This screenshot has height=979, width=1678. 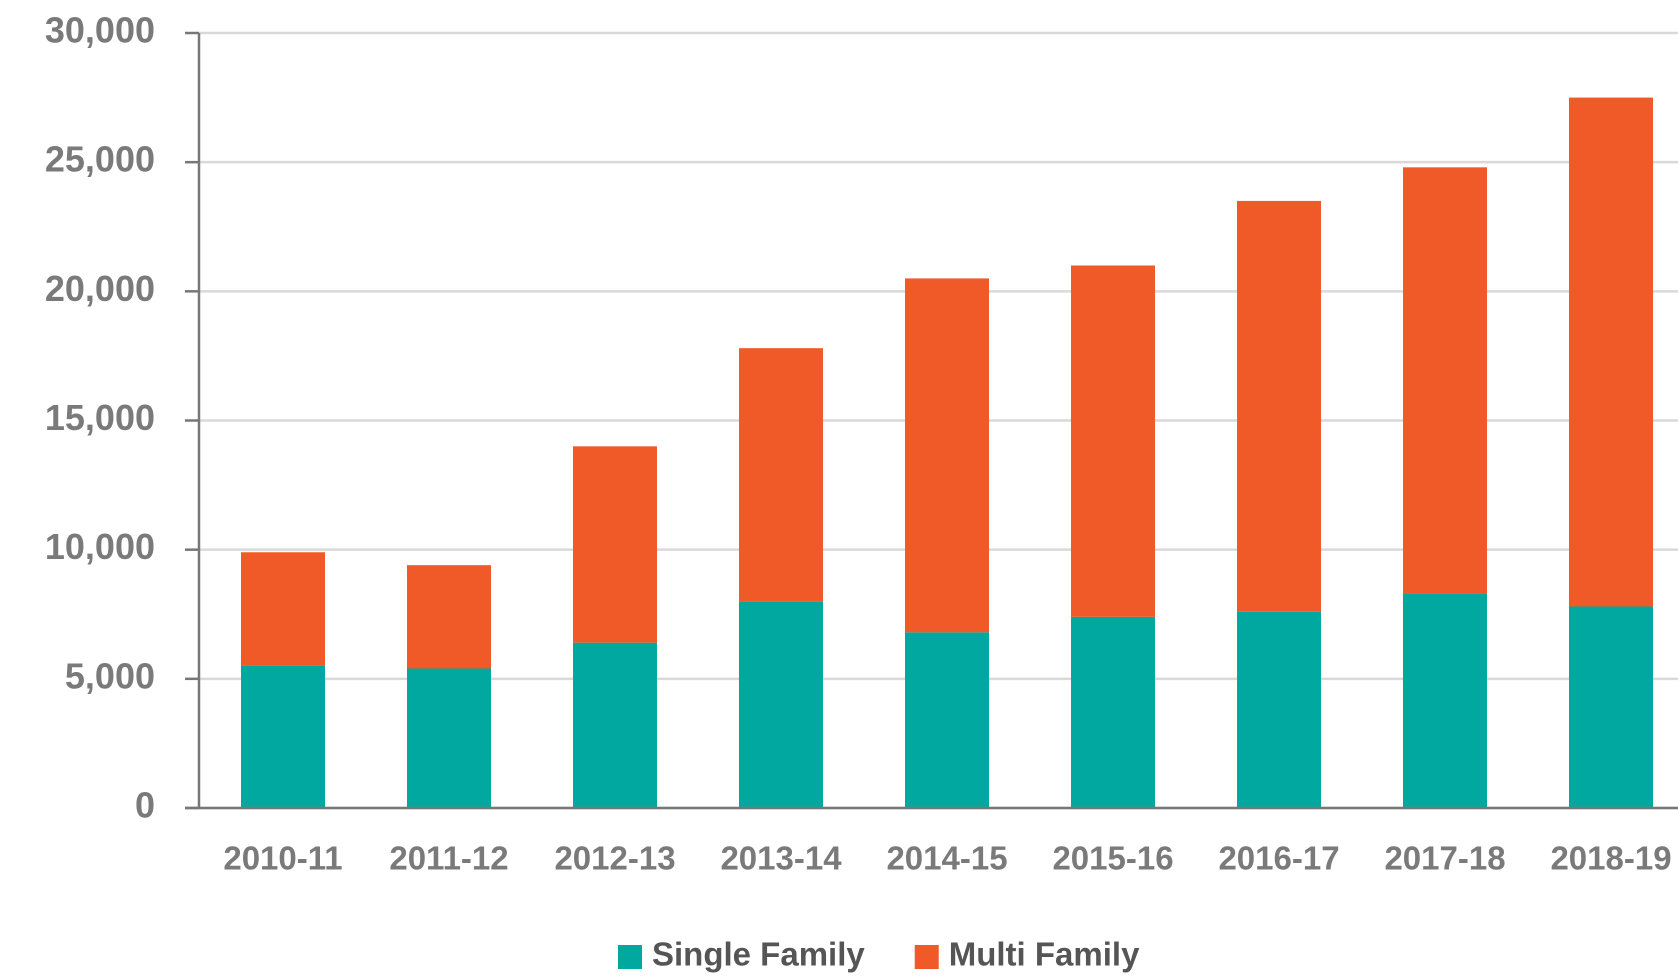 I want to click on x-tick-label: 2010-11, so click(x=282, y=858).